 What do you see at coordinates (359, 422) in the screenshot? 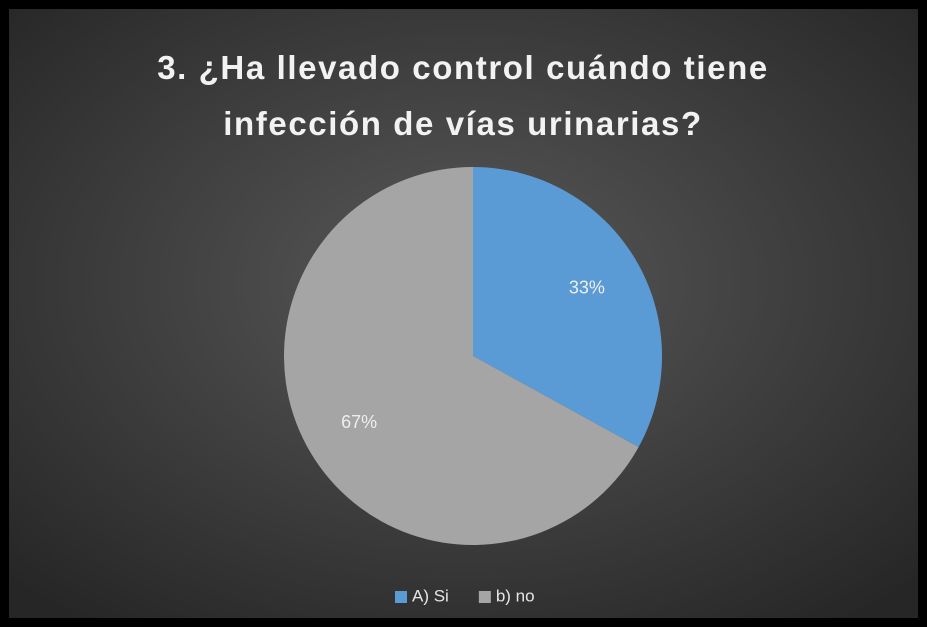
I see `data-label: 67%` at bounding box center [359, 422].